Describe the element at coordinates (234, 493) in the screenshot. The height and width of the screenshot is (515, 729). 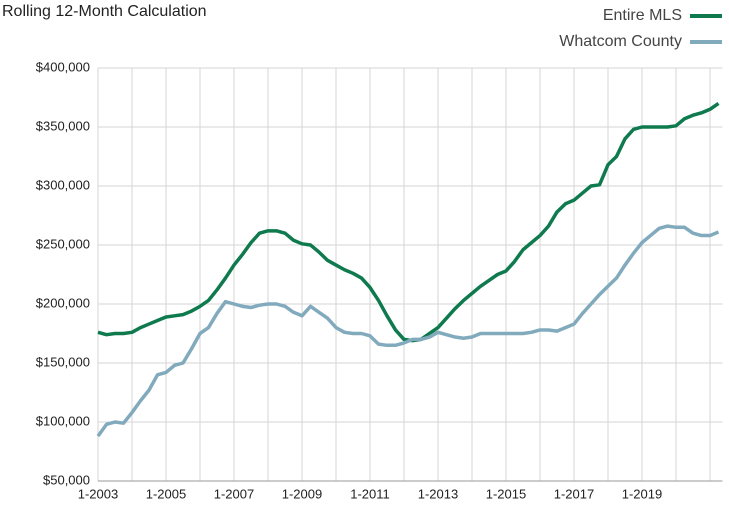
I see `x-tick-label: 1-2007` at that location.